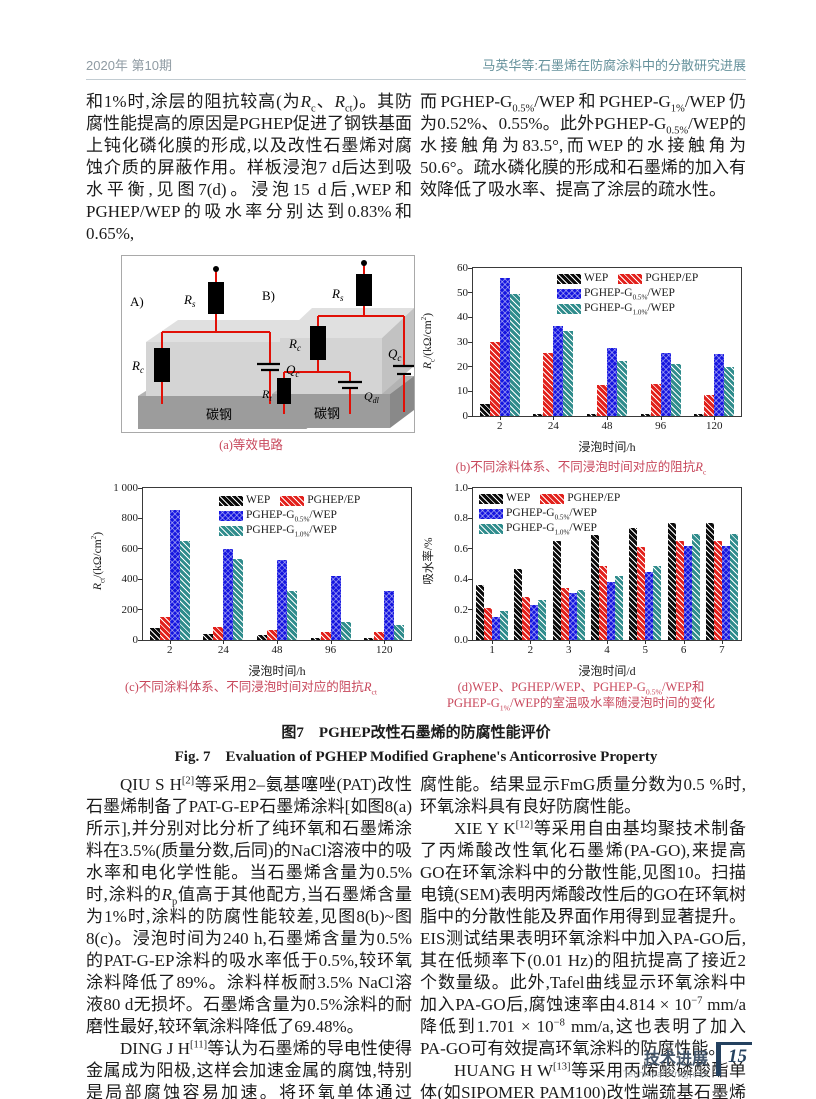  Describe the element at coordinates (416, 733) in the screenshot. I see `figure-caption-cn: 图7 PGHEP改性石墨烯的防腐性能评价` at that location.